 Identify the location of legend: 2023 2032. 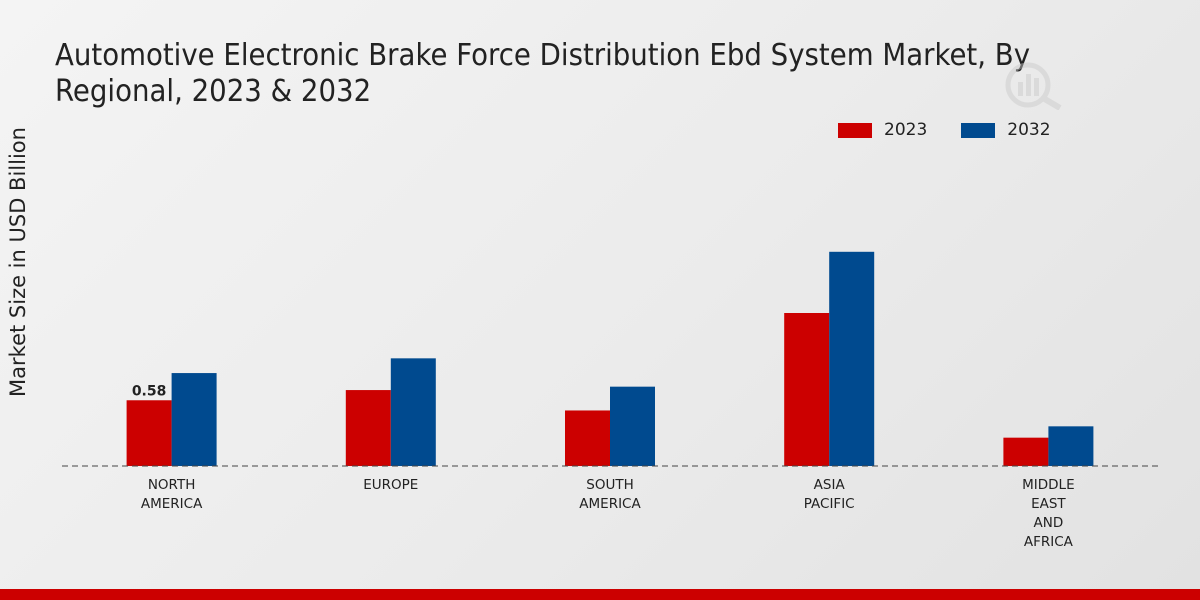
(961, 130).